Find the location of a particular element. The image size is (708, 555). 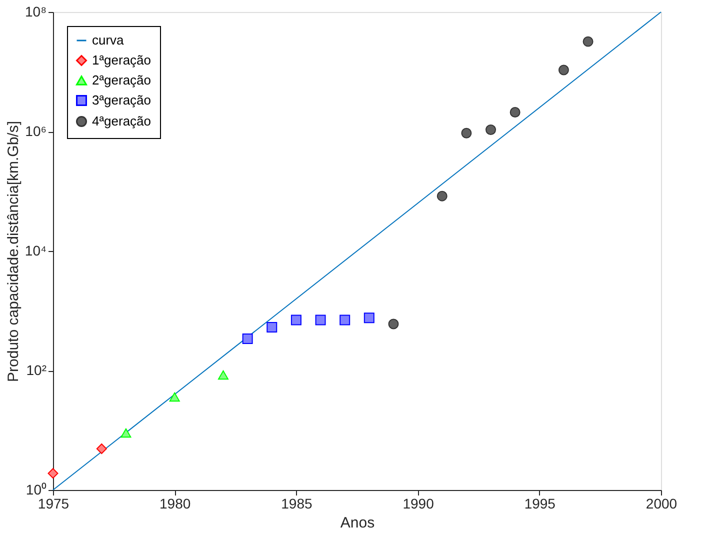

y-tick-label: 10⁴ is located at coordinates (35, 250).